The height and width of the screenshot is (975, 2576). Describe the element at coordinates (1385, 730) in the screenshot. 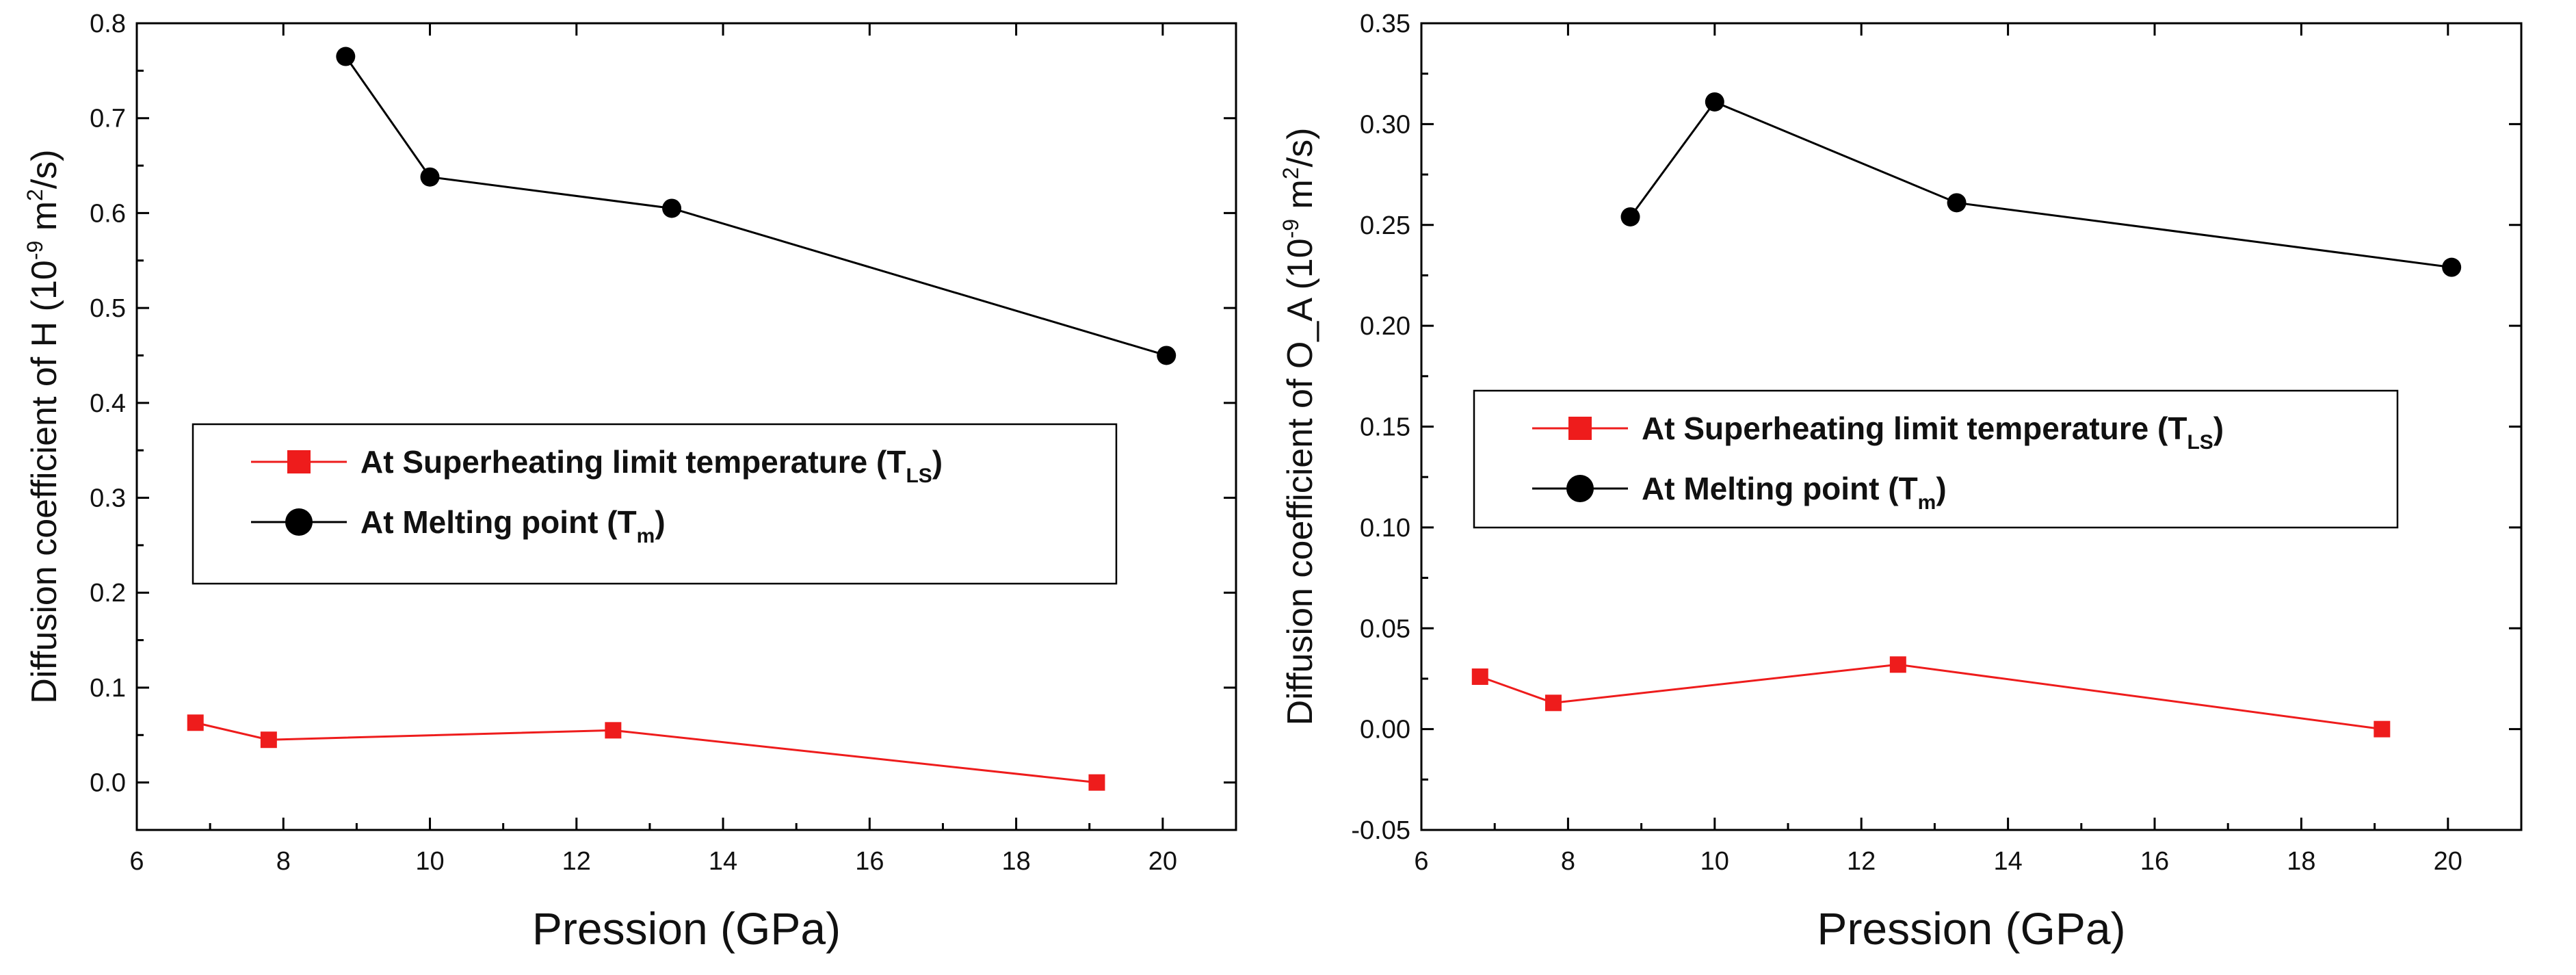

I see `y-tick-label: 0.00` at that location.